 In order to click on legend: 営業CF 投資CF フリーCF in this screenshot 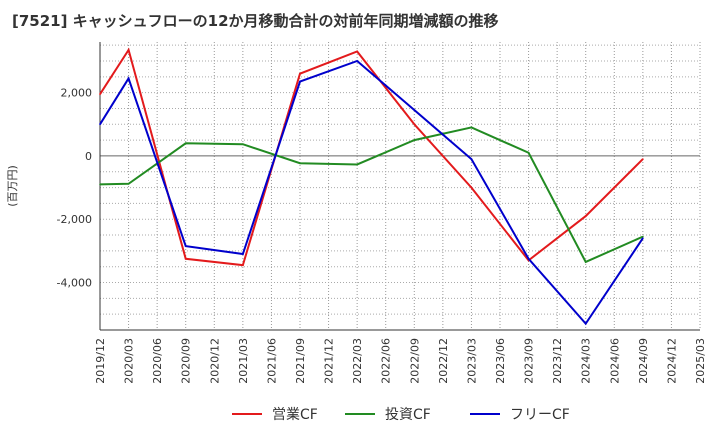, I will do `click(401, 415)`.